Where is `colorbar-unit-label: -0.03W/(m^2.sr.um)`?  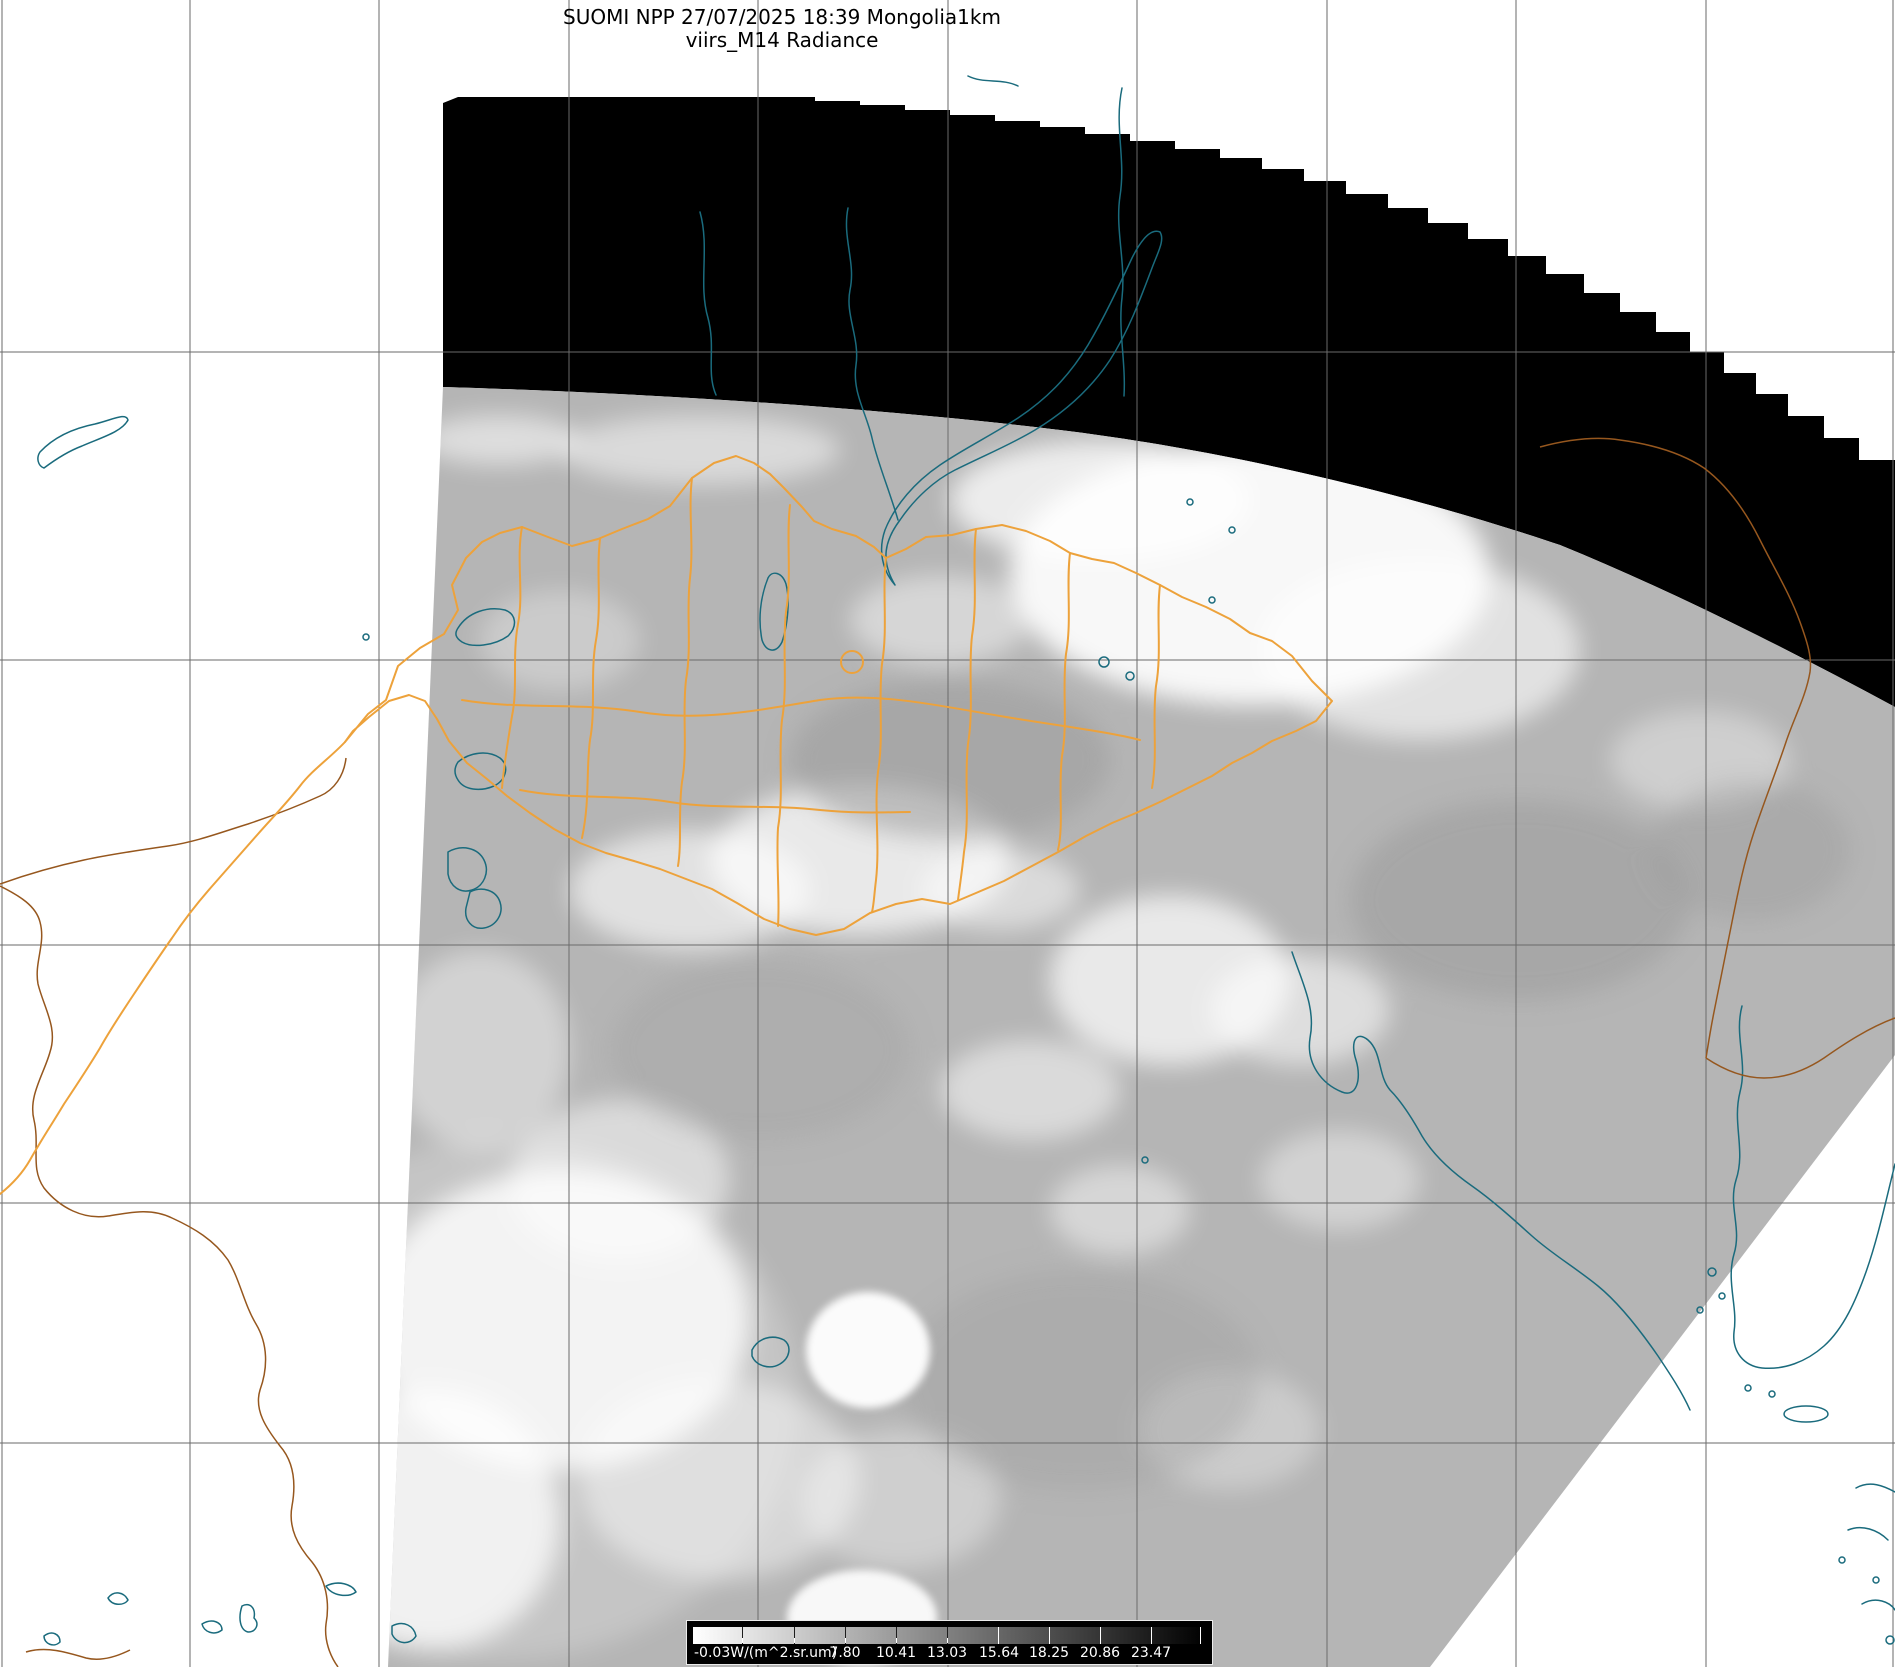
colorbar-unit-label: -0.03W/(m^2.sr.um) is located at coordinates (766, 1653).